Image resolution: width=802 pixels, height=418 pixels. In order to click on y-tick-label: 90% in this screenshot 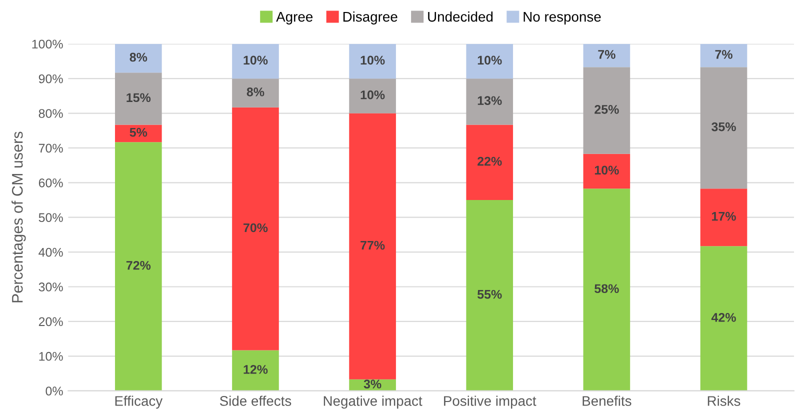, I will do `click(50, 79)`.